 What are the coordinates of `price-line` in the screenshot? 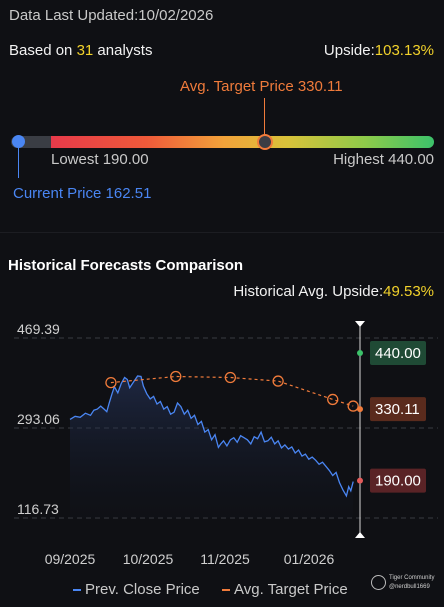 It's located at (211, 436).